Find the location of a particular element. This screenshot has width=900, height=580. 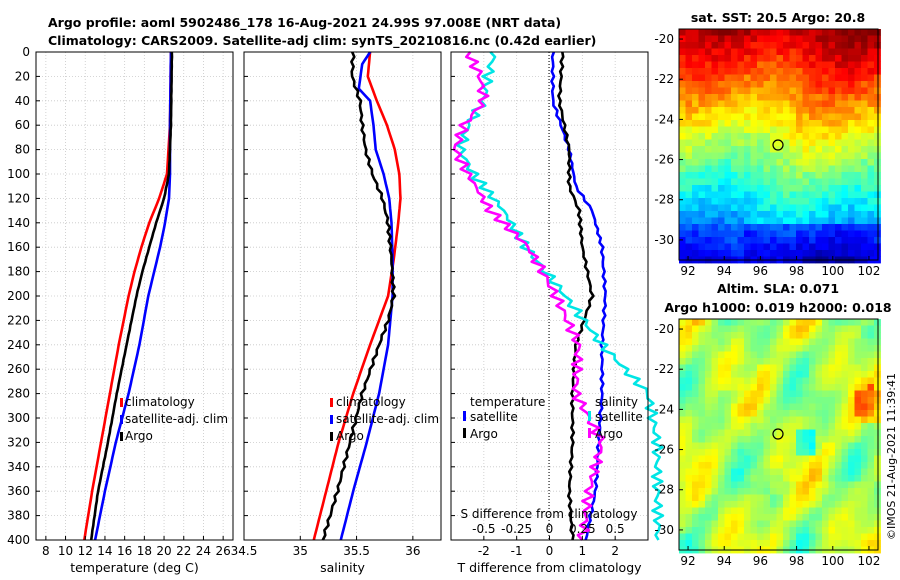

legend-label-climatology: climatology is located at coordinates (160, 402).